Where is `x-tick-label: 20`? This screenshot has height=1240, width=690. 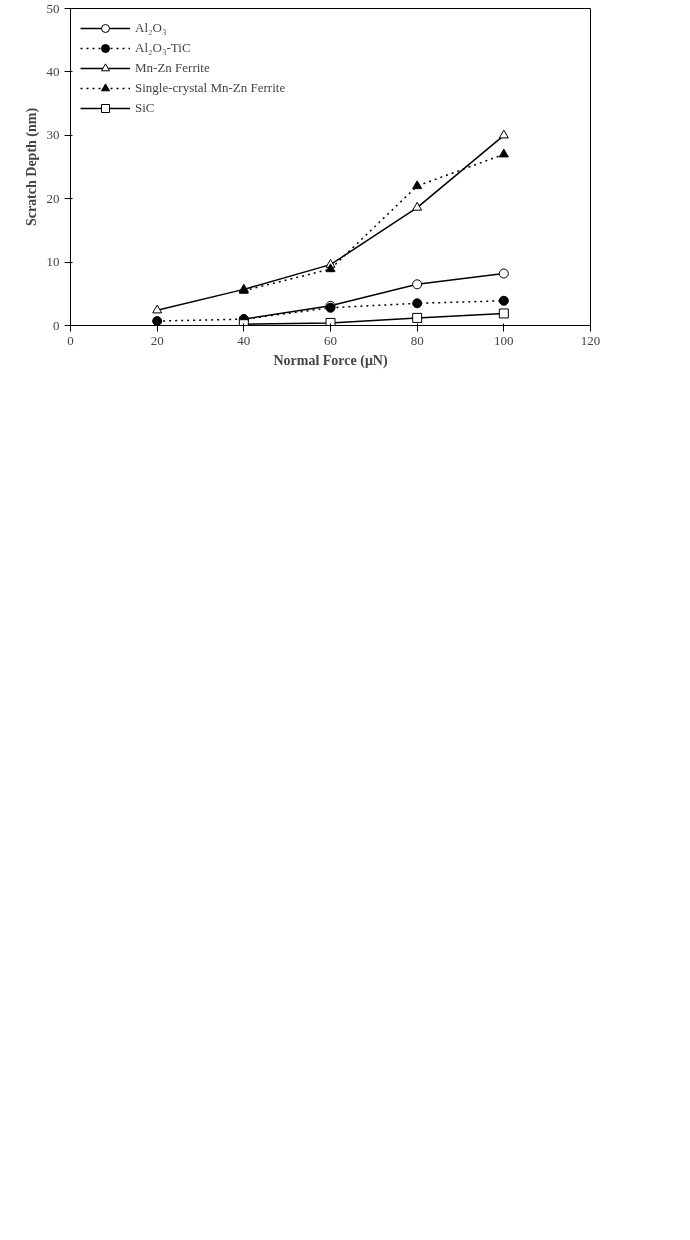
x-tick-label: 20 is located at coordinates (157, 340).